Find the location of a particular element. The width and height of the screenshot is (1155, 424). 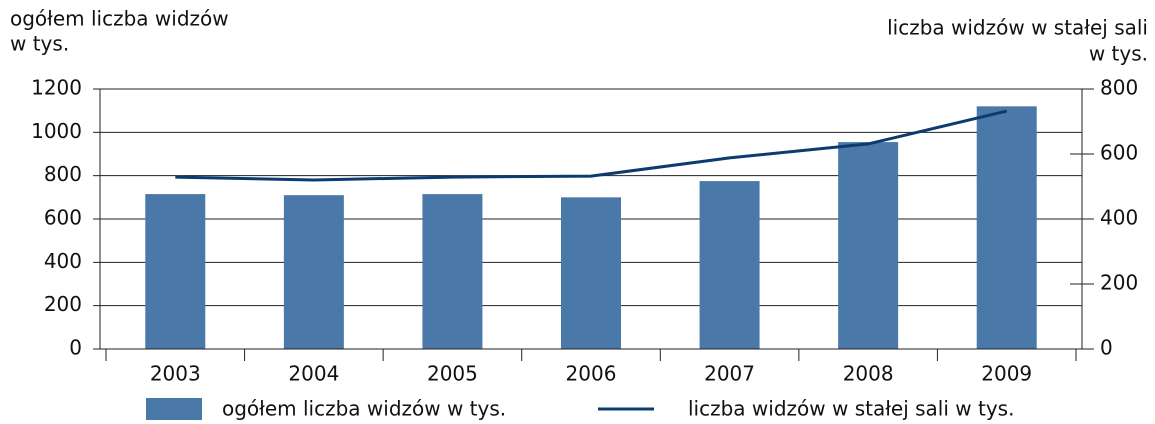

x-tick-label: 2009 is located at coordinates (1006, 374).